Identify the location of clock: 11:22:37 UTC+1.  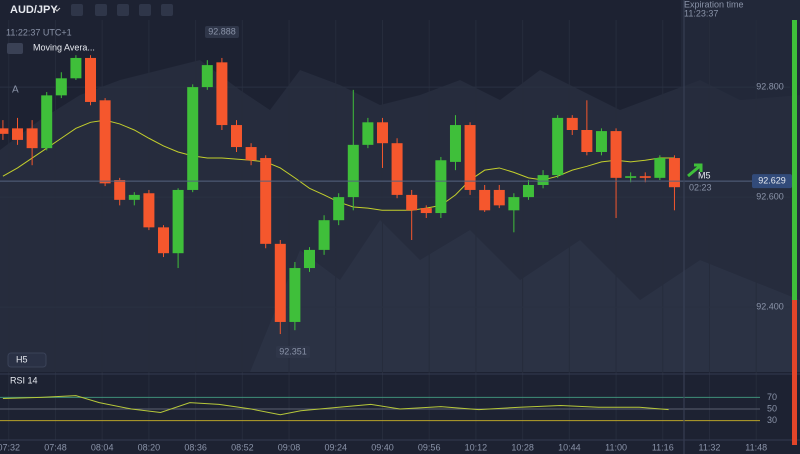
(39, 32).